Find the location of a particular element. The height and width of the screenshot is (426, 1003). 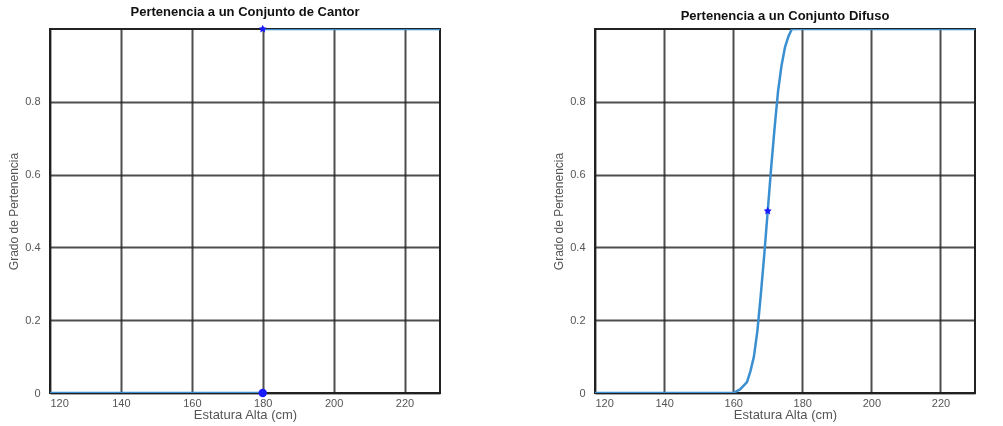

chart-title: Pertenencia a un Conjunto de Cantor is located at coordinates (245, 11).